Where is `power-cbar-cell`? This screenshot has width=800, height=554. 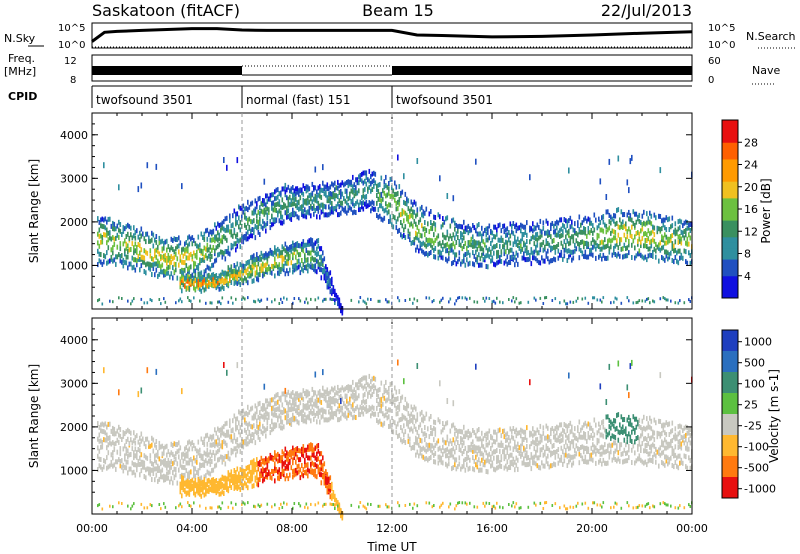
power-cbar-cell is located at coordinates (730, 128).